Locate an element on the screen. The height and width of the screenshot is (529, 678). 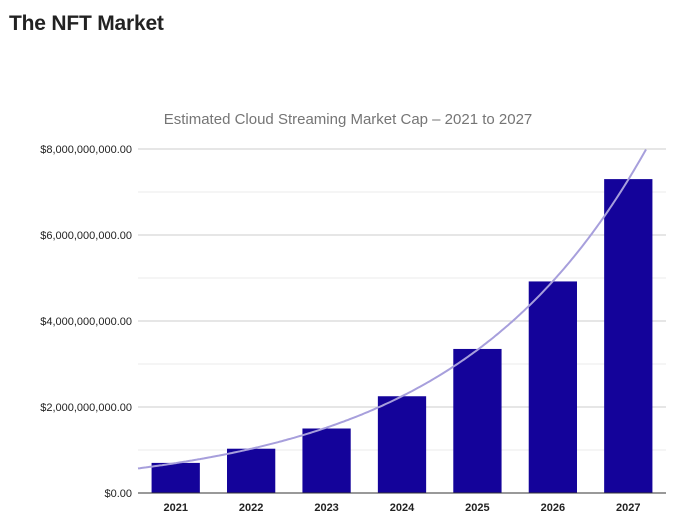
bar-2021 is located at coordinates (175, 477).